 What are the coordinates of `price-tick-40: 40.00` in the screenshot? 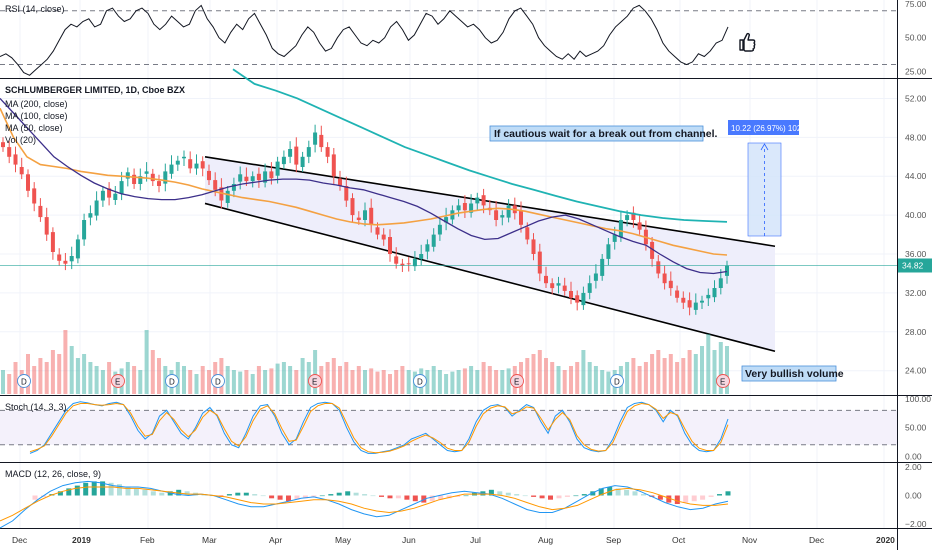 It's located at (916, 215).